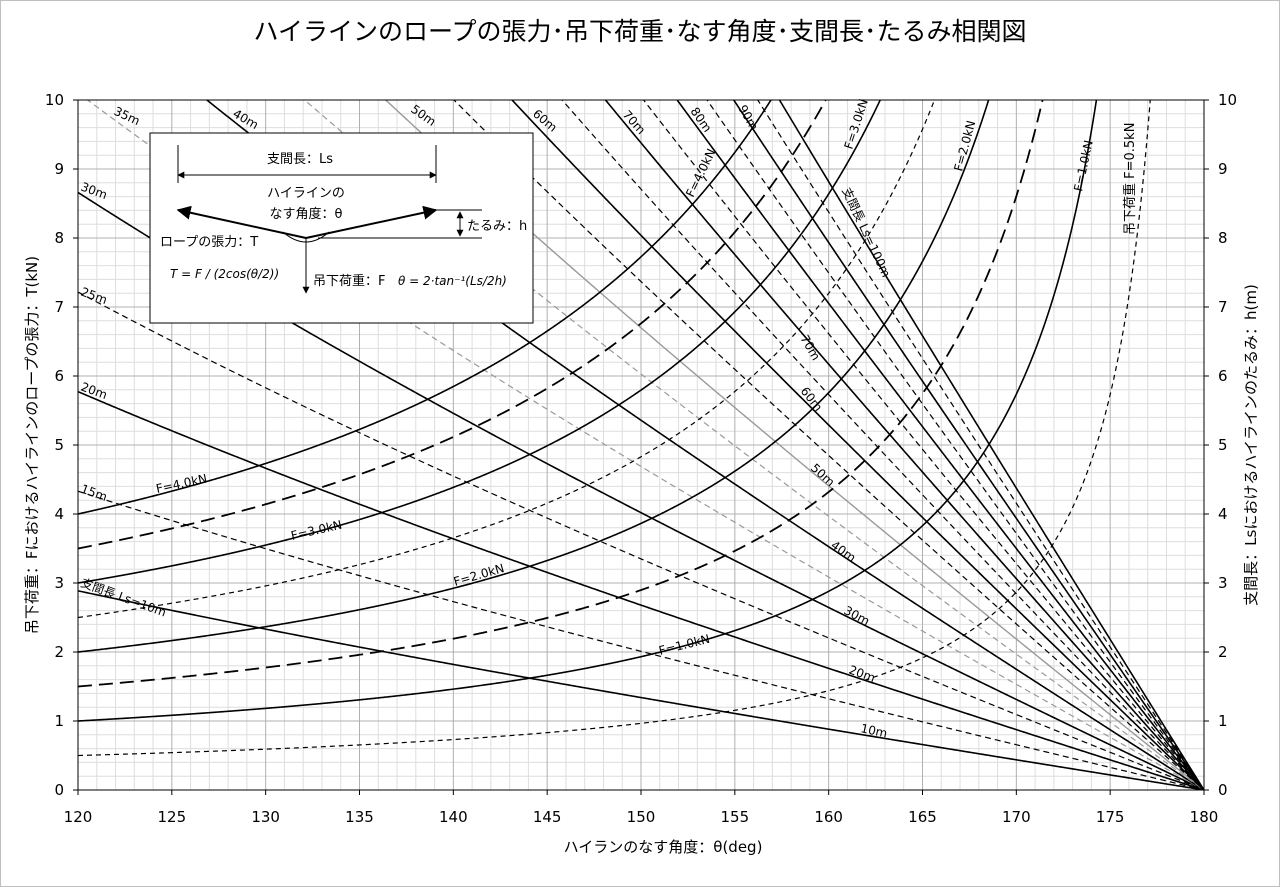  I want to click on sag-label-end-10: 10m, so click(873, 730).